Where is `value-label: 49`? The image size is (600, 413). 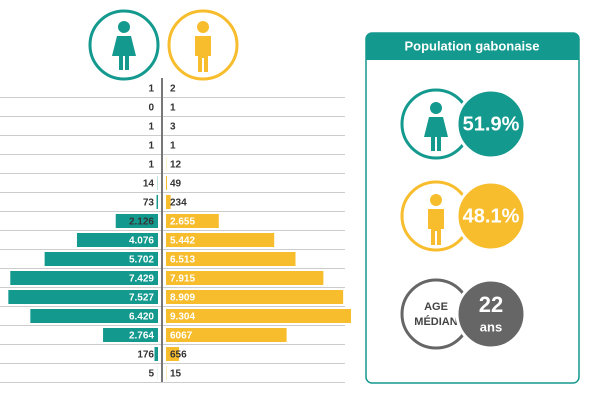 value-label: 49 is located at coordinates (176, 184).